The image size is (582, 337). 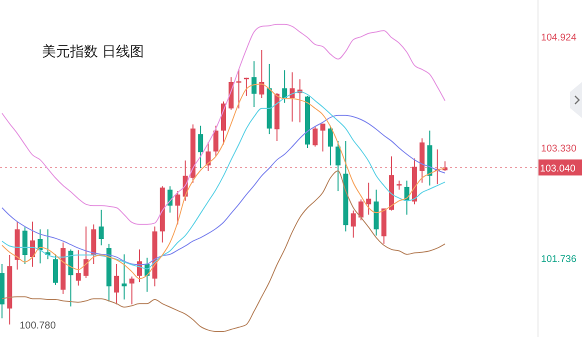 I want to click on y-tick-label: 101.736, so click(x=559, y=260).